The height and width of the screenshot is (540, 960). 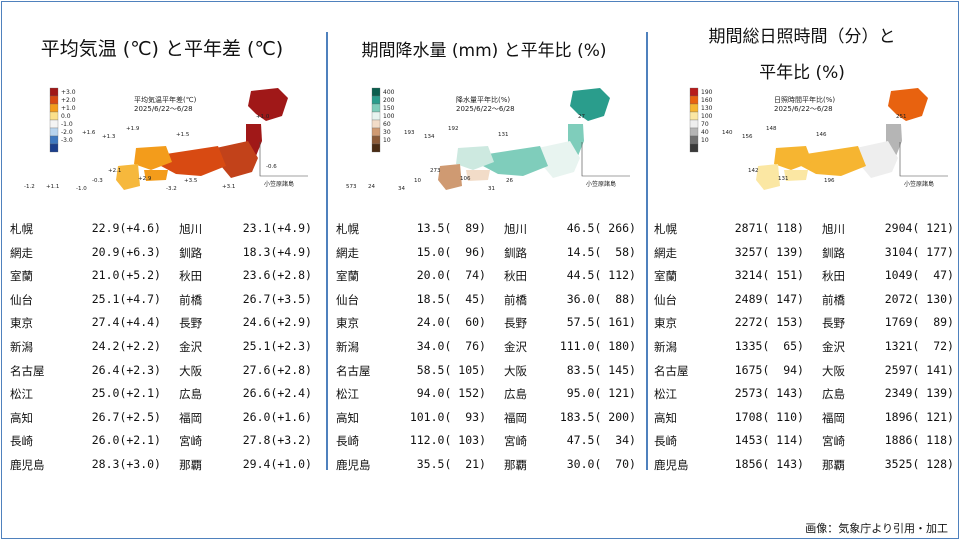 What do you see at coordinates (919, 346) in the screenshot?
I see `right-value: 1321( 72)` at bounding box center [919, 346].